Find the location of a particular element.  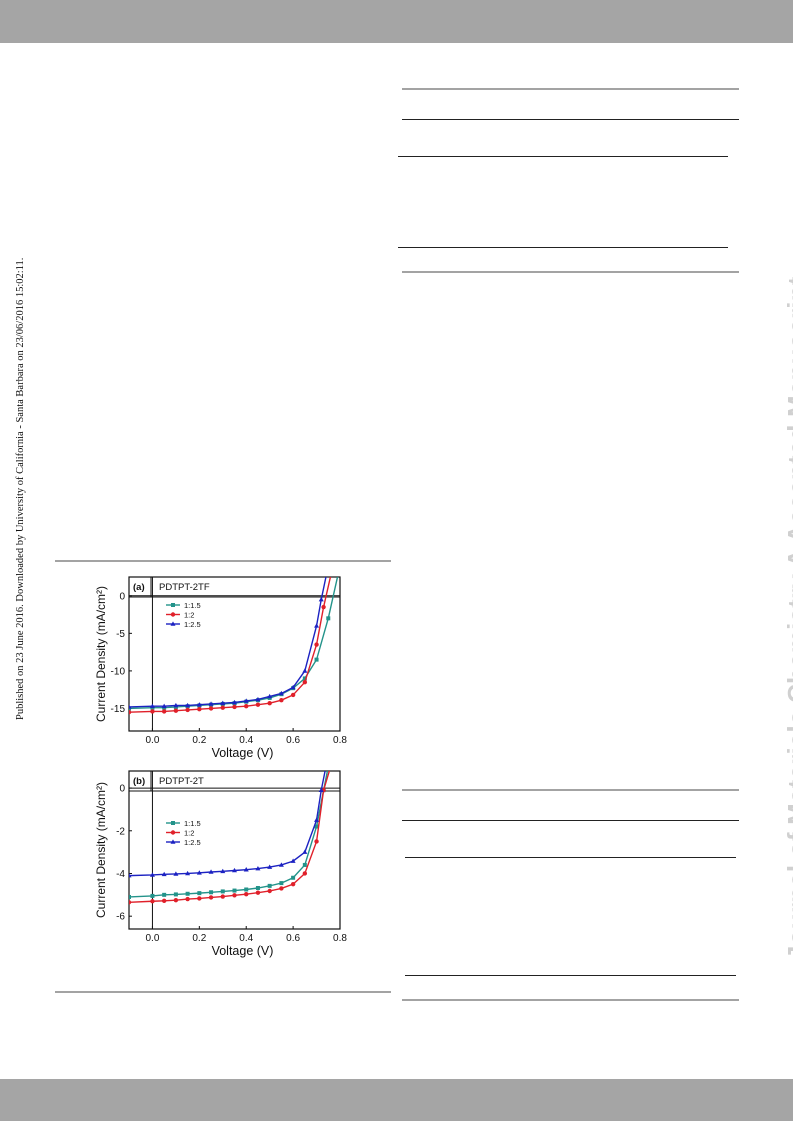

y-tick-label: -2 is located at coordinates (120, 831).